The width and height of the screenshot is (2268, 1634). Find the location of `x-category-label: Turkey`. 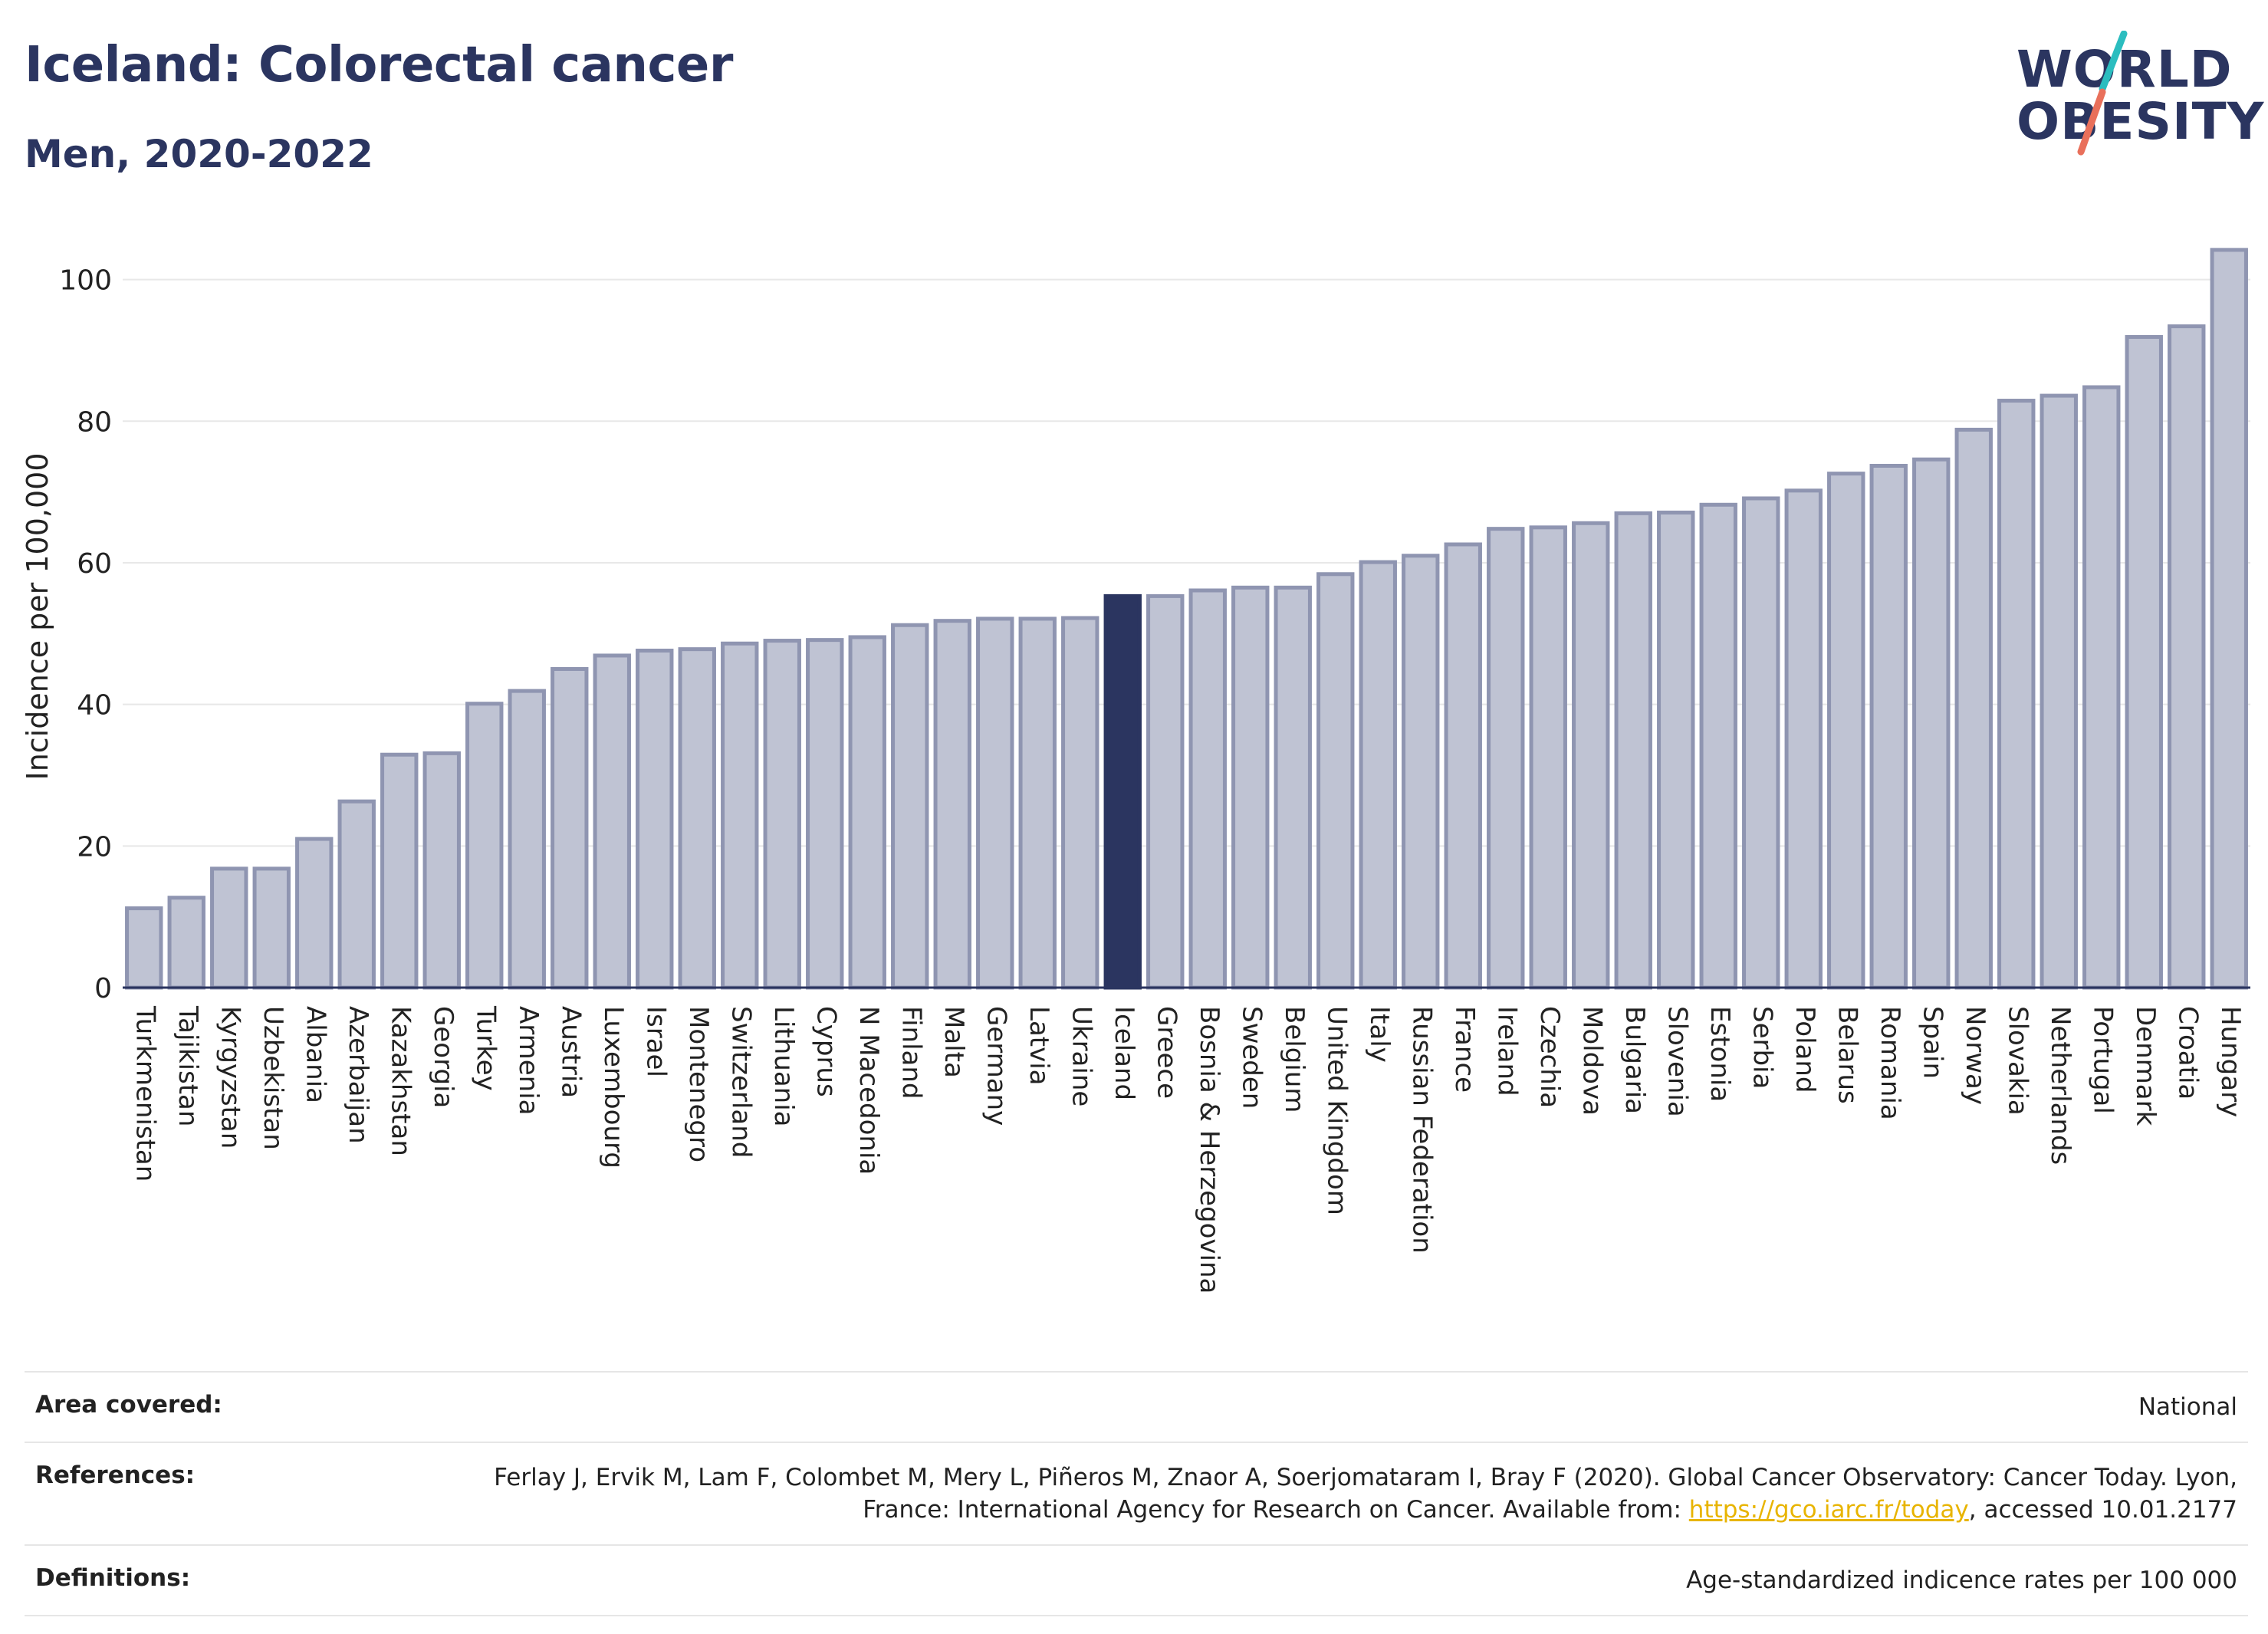

x-category-label: Turkey is located at coordinates (485, 1048).